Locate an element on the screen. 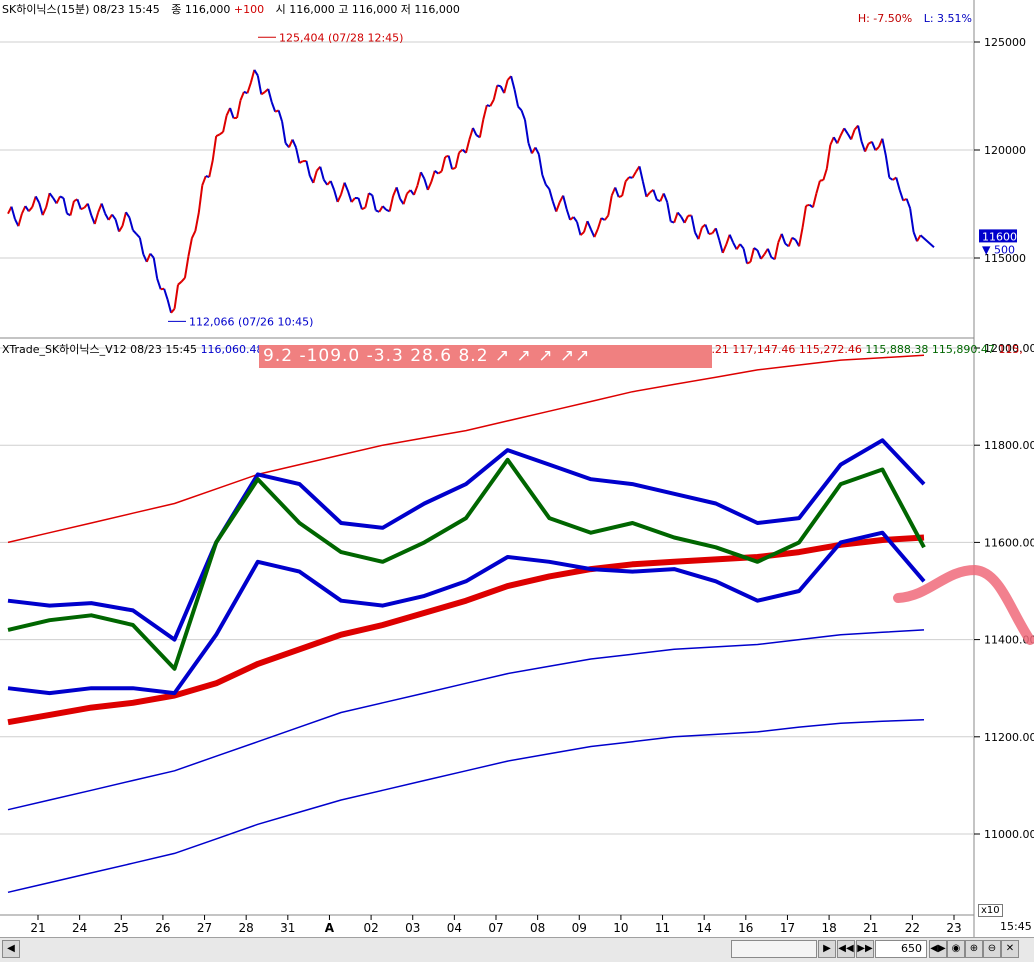 The image size is (1034, 965). scroll-thumb is located at coordinates (774, 949).